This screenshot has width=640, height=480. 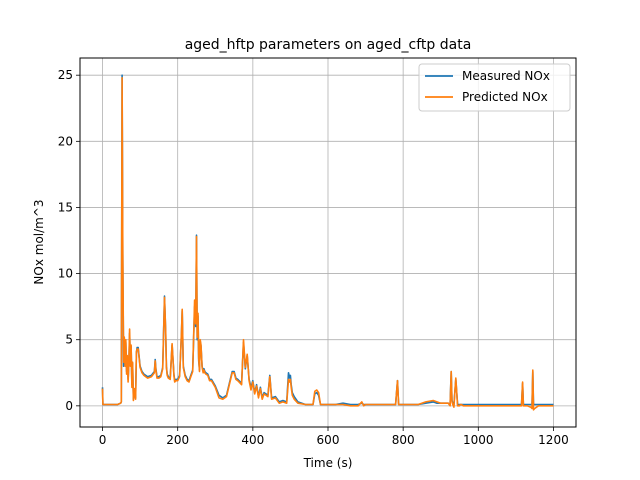 What do you see at coordinates (177, 440) in the screenshot?
I see `x-tick-label: 200` at bounding box center [177, 440].